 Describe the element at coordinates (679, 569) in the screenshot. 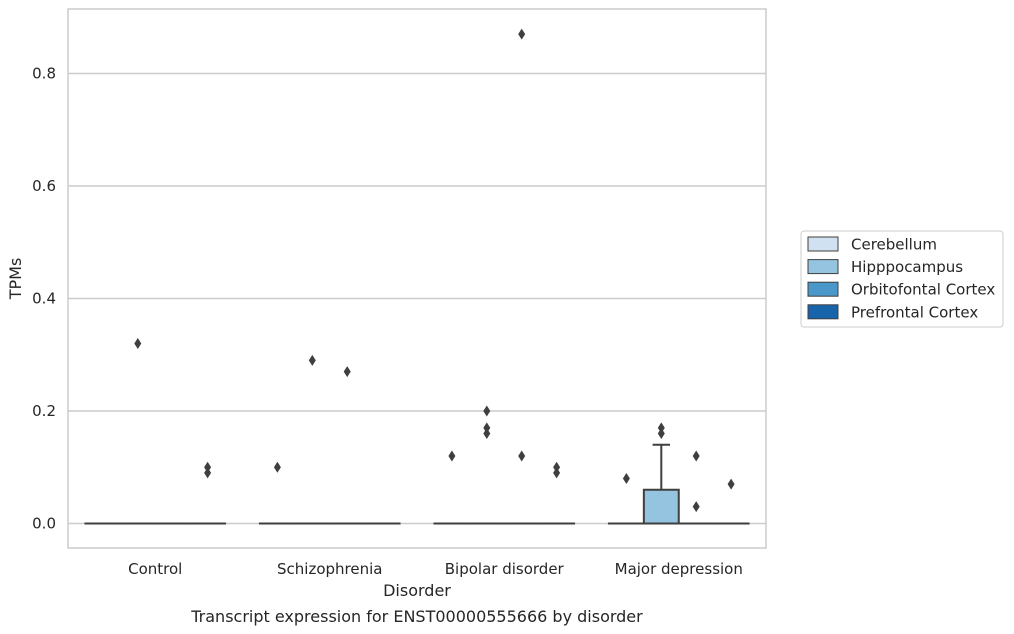

I see `x-tick-label-major-depression: Major depression` at that location.